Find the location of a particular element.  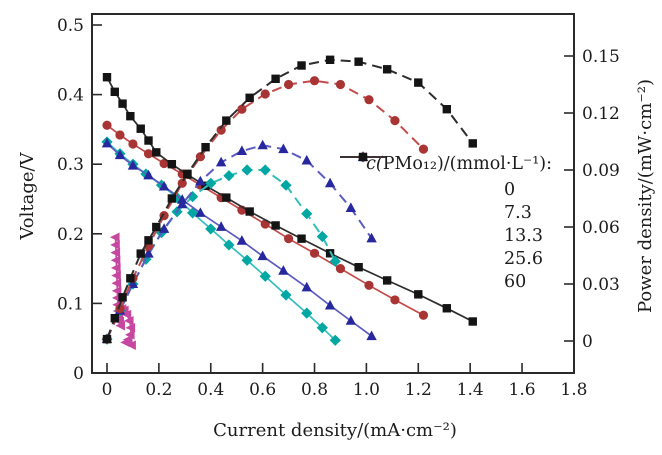

y-left-tick-label: 0 is located at coordinates (78, 374).